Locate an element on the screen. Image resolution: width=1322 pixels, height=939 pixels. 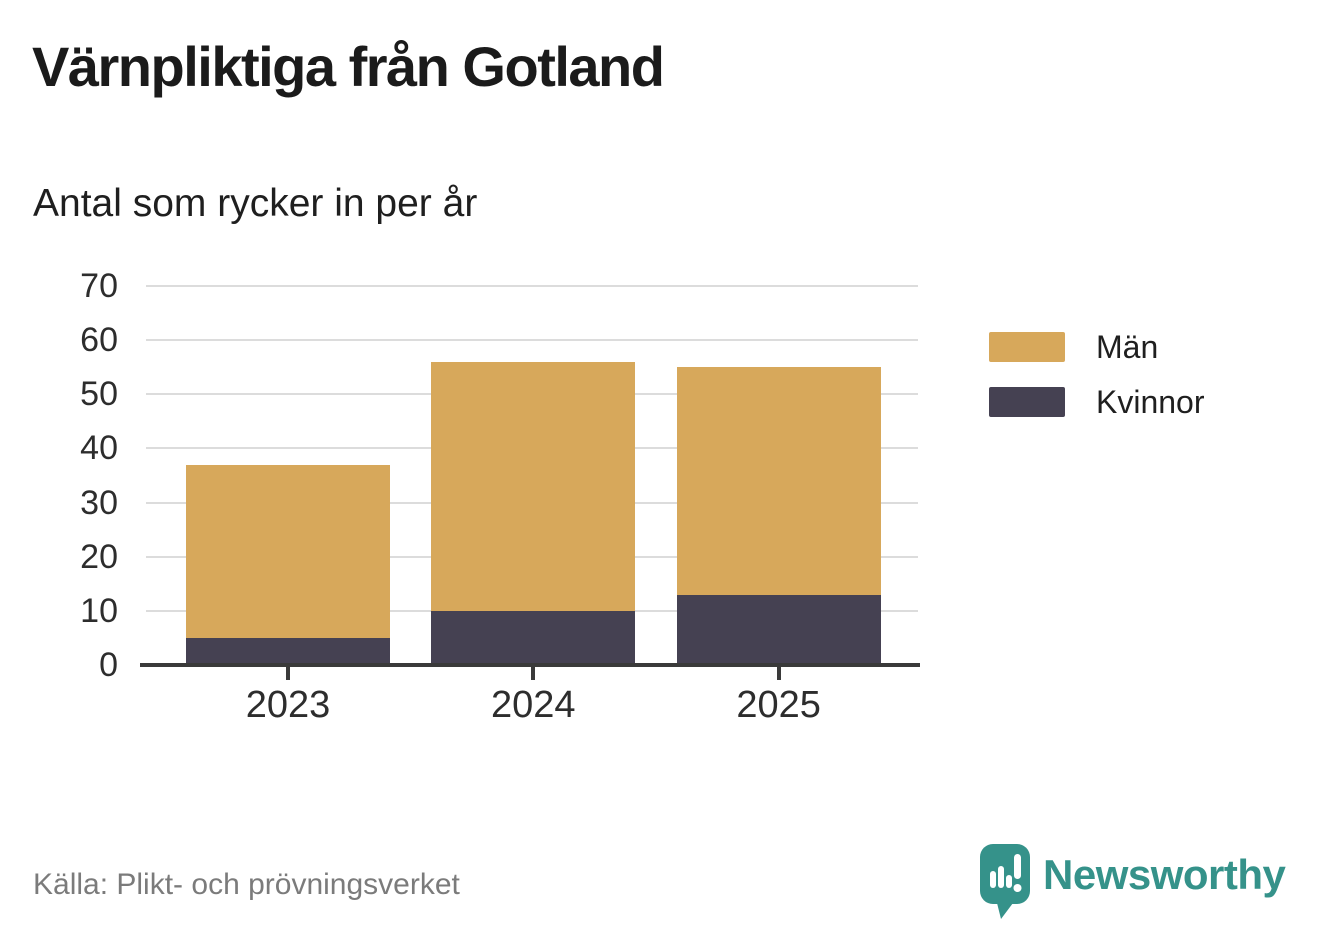
y-tick-label-70: 70 is located at coordinates (99, 286).